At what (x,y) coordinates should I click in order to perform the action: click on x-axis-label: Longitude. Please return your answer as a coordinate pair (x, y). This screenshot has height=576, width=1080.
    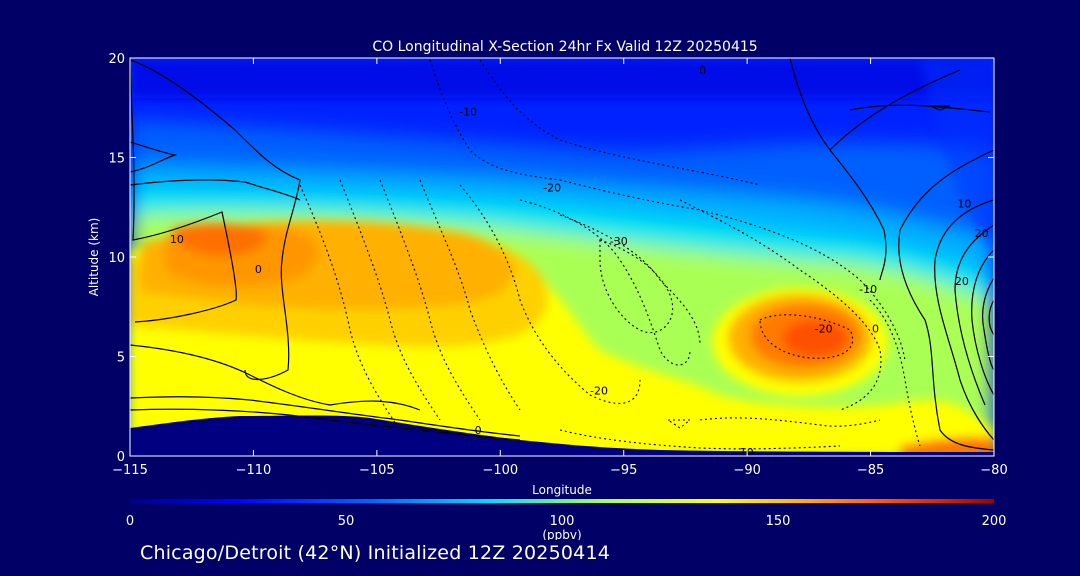
    Looking at the image, I should click on (562, 490).